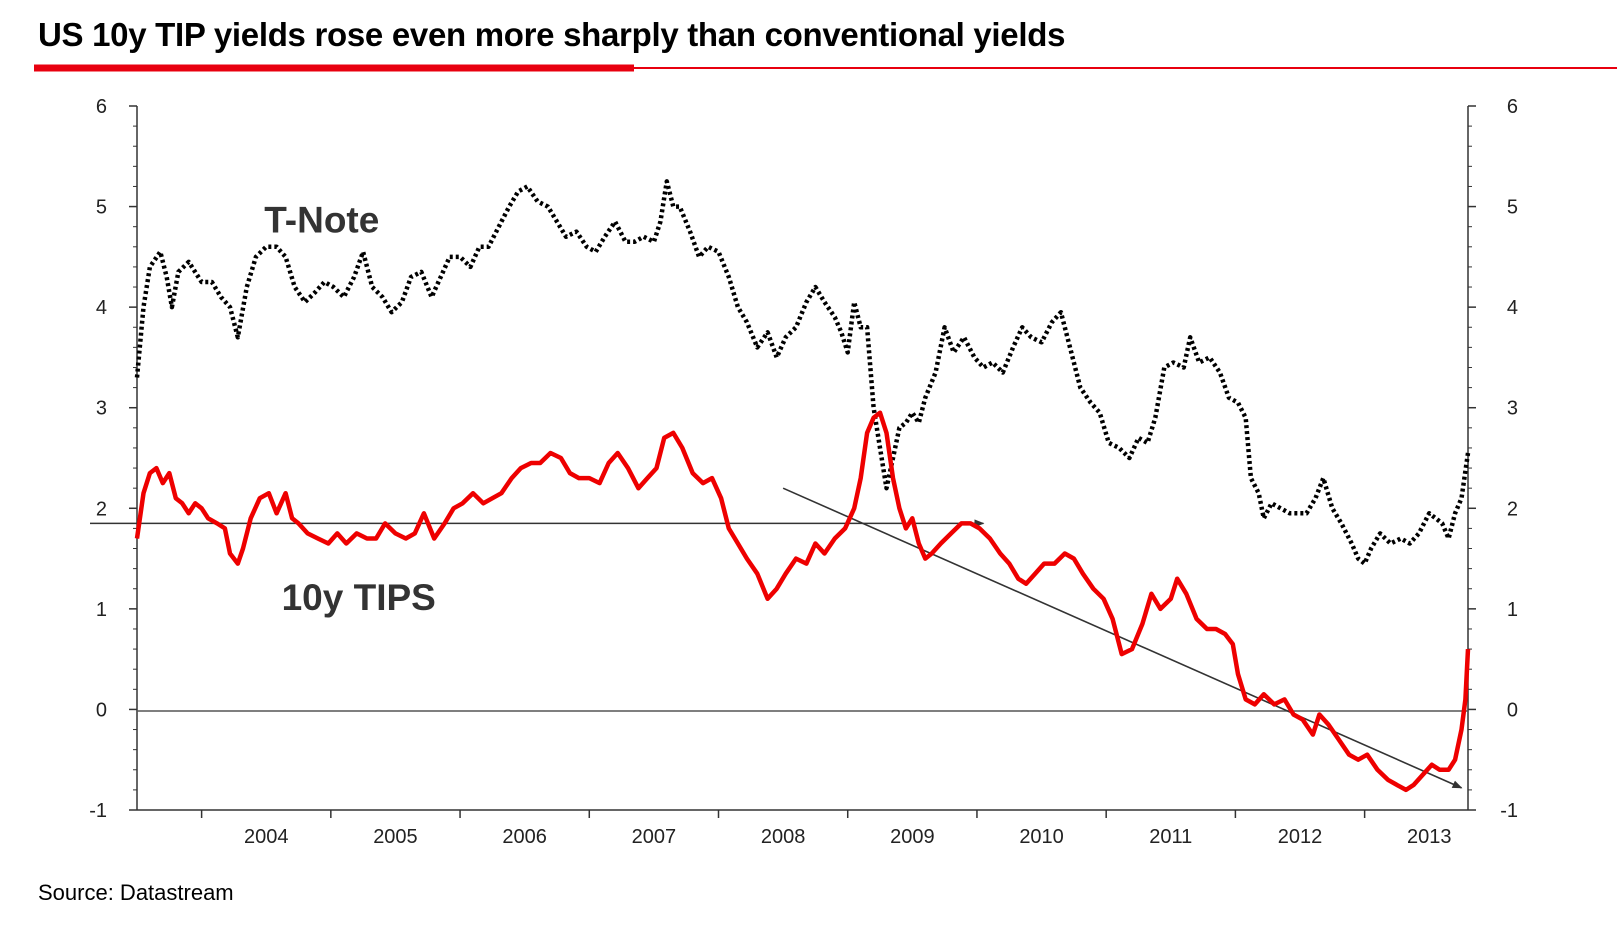 The image size is (1621, 937). I want to click on y-tick-label-right: 6, so click(1512, 107).